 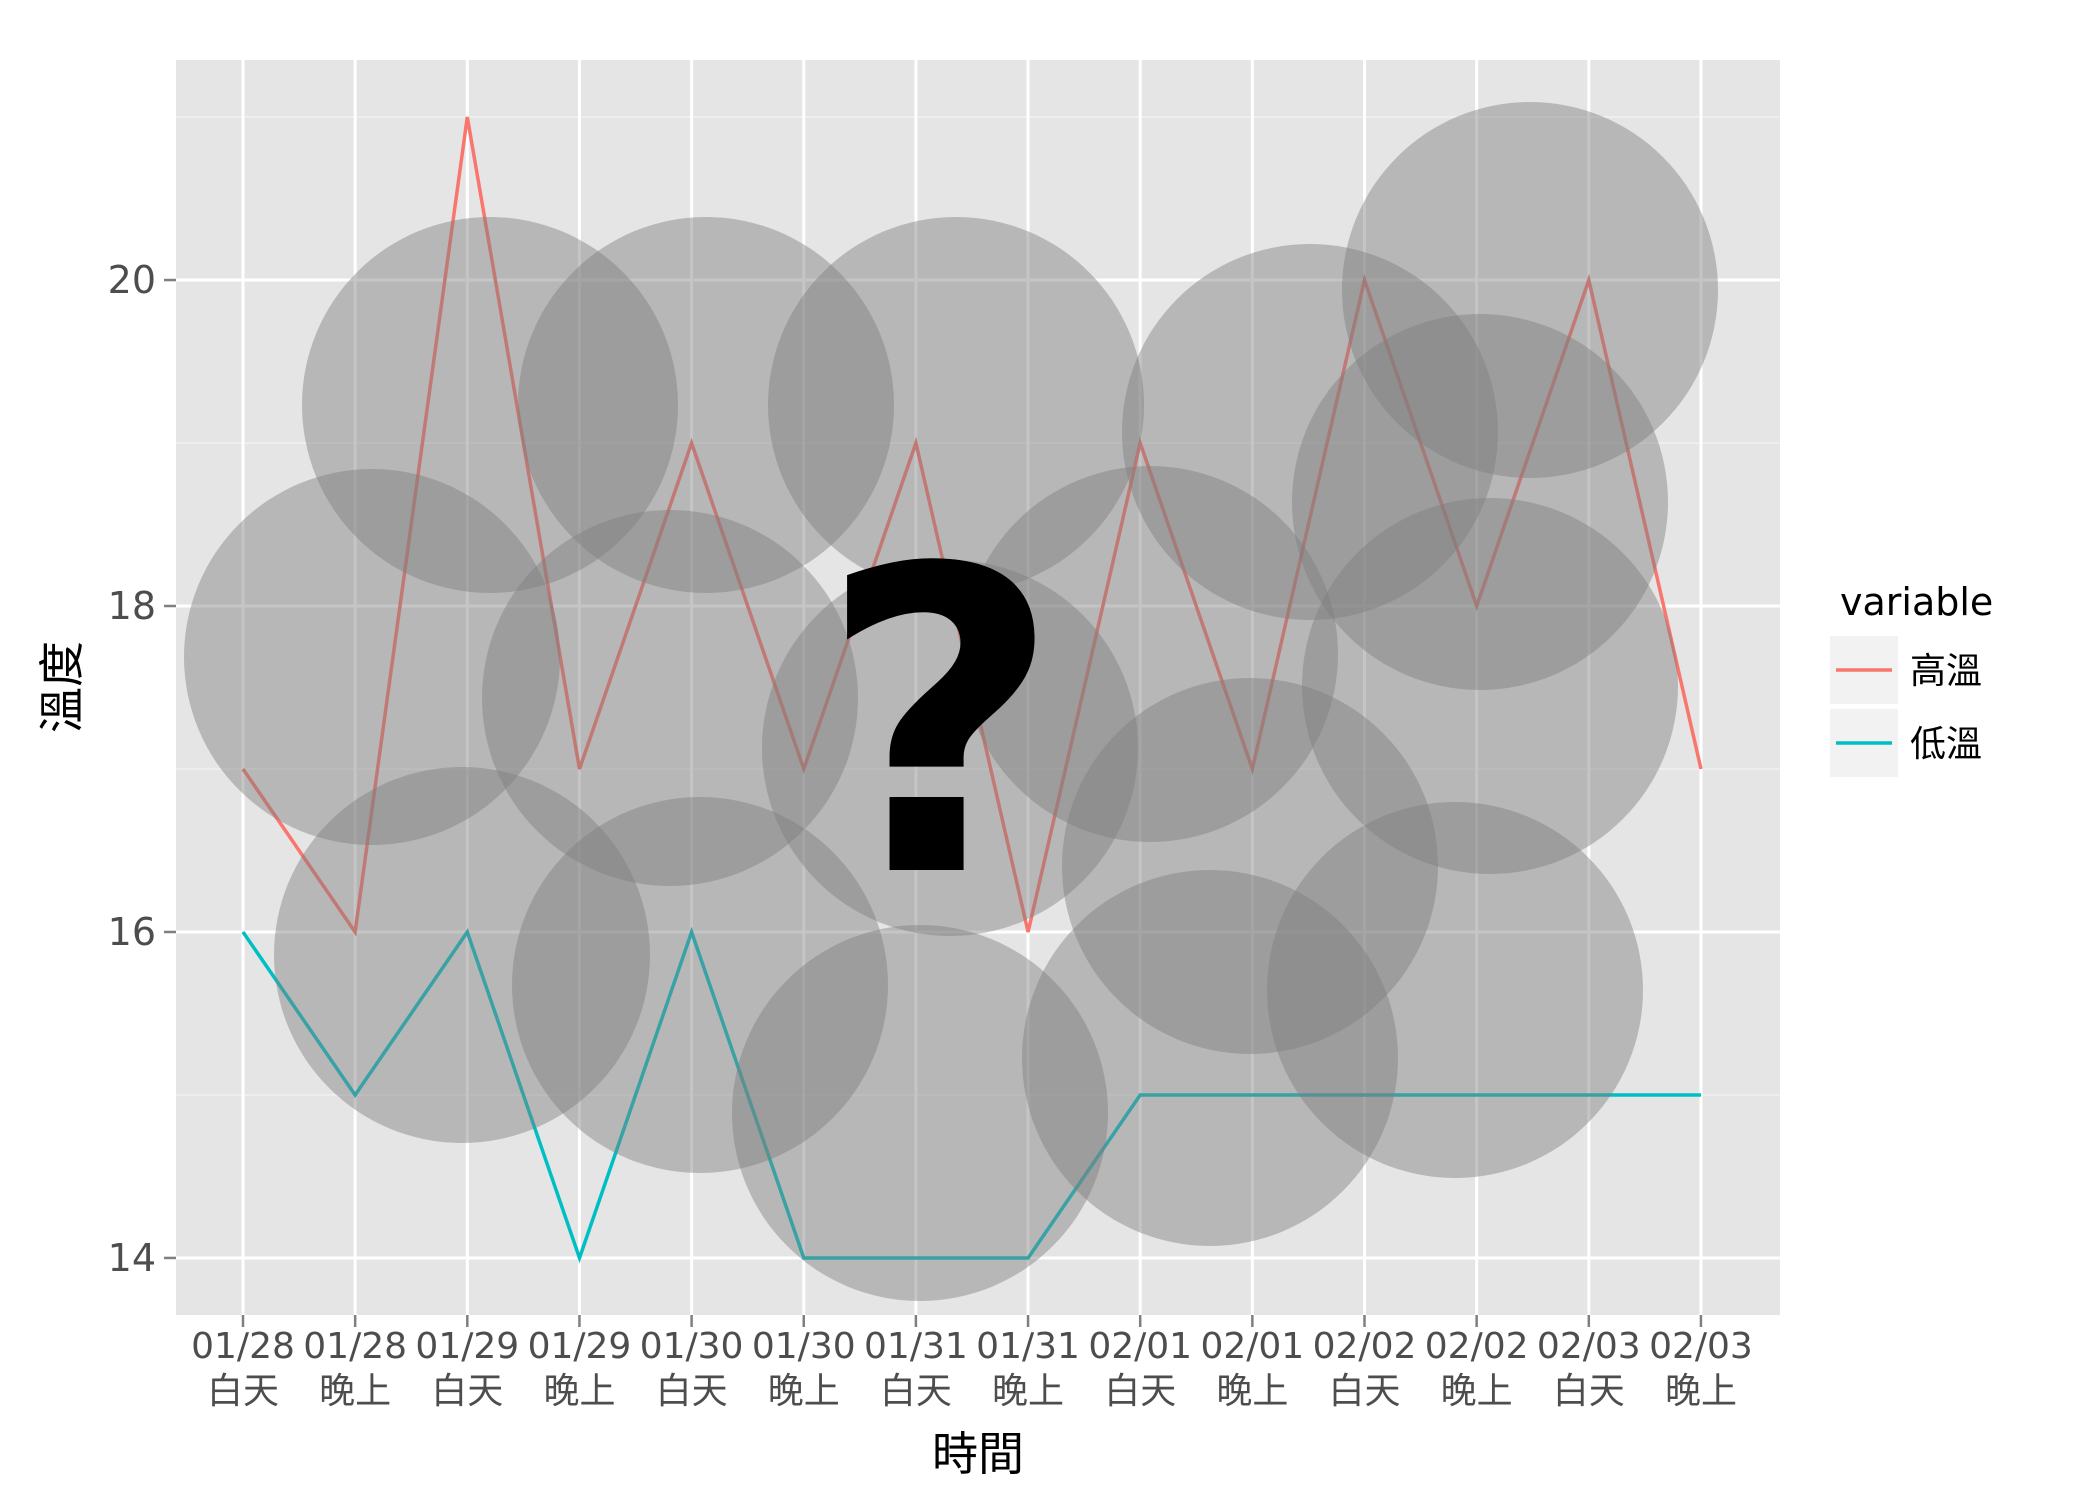 I want to click on y-axis-title: 溫度, so click(x=62, y=687).